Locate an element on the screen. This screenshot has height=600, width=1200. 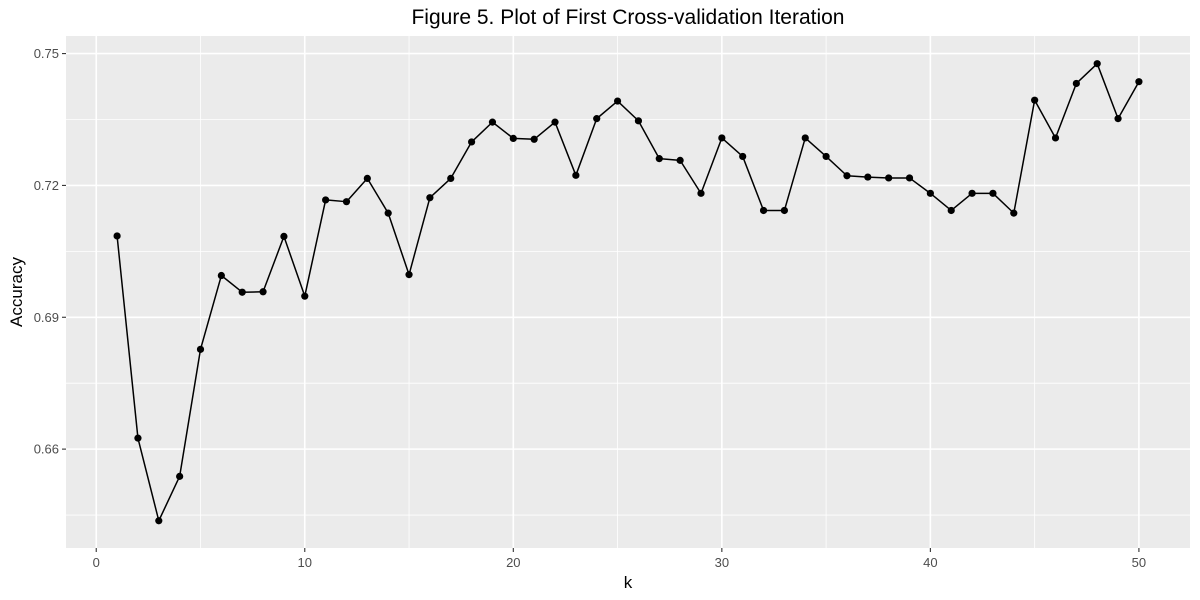
y-axis-ticks: 0.66 0.69 0.72 0.75 is located at coordinates (50, 251).